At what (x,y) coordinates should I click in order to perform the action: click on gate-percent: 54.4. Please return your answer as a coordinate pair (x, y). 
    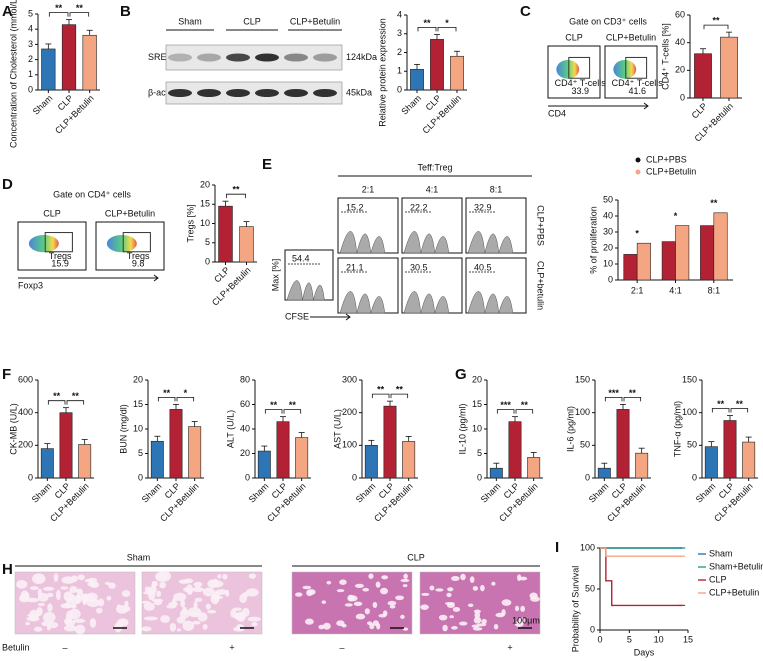
    Looking at the image, I should click on (301, 258).